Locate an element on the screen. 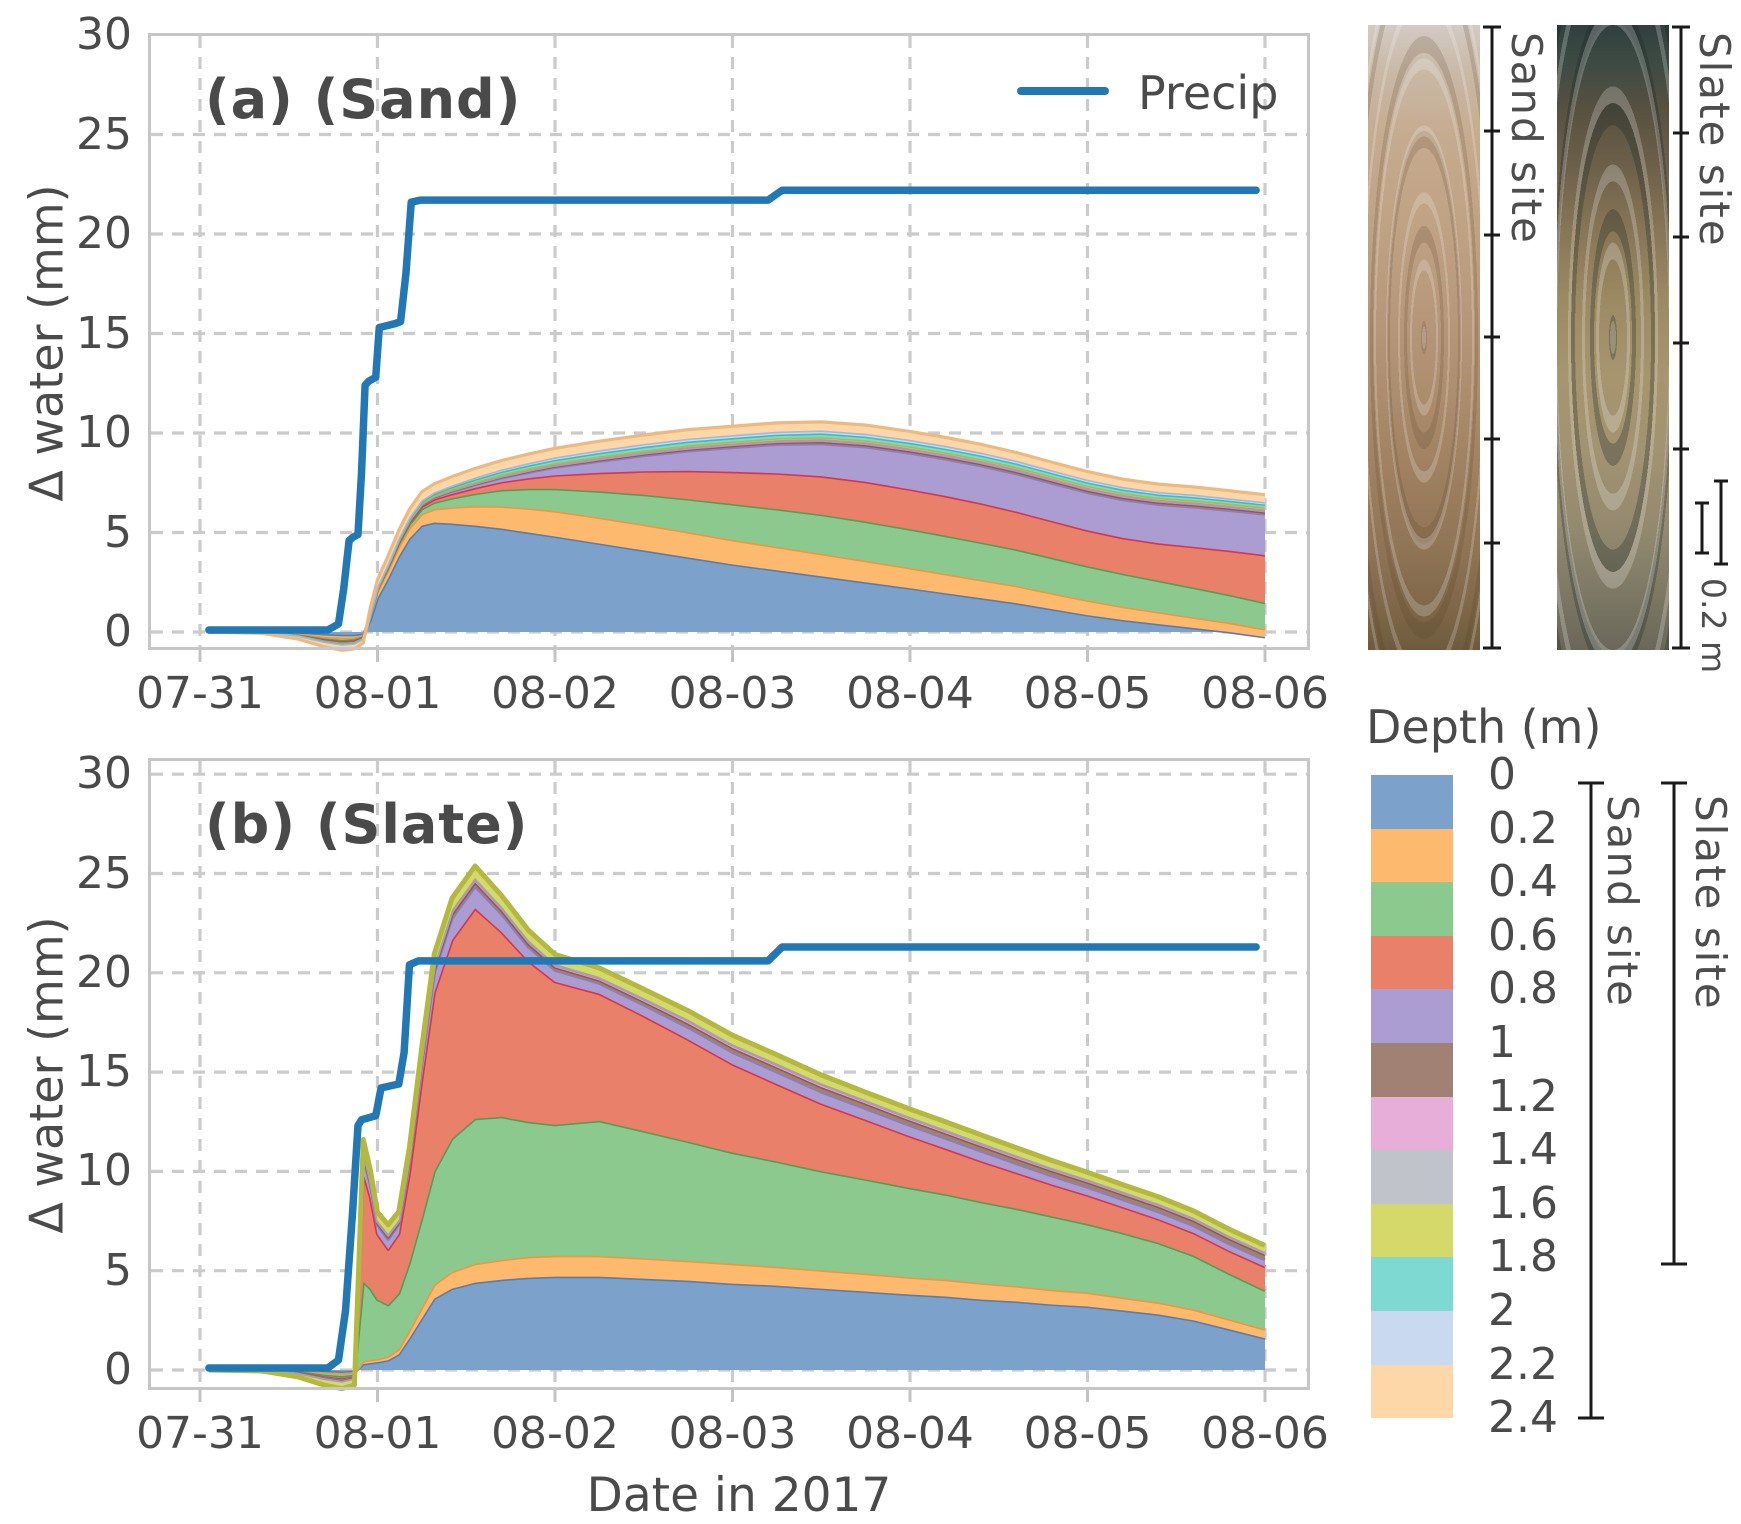 This screenshot has height=1524, width=1741. depth-boundary-label: 1.2 is located at coordinates (1523, 1096).